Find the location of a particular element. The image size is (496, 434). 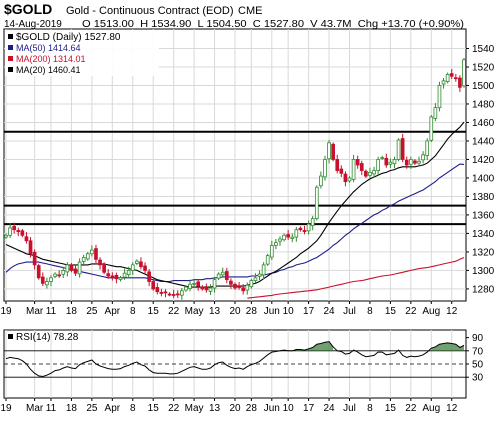

legend-background is located at coordinates (82, 53).